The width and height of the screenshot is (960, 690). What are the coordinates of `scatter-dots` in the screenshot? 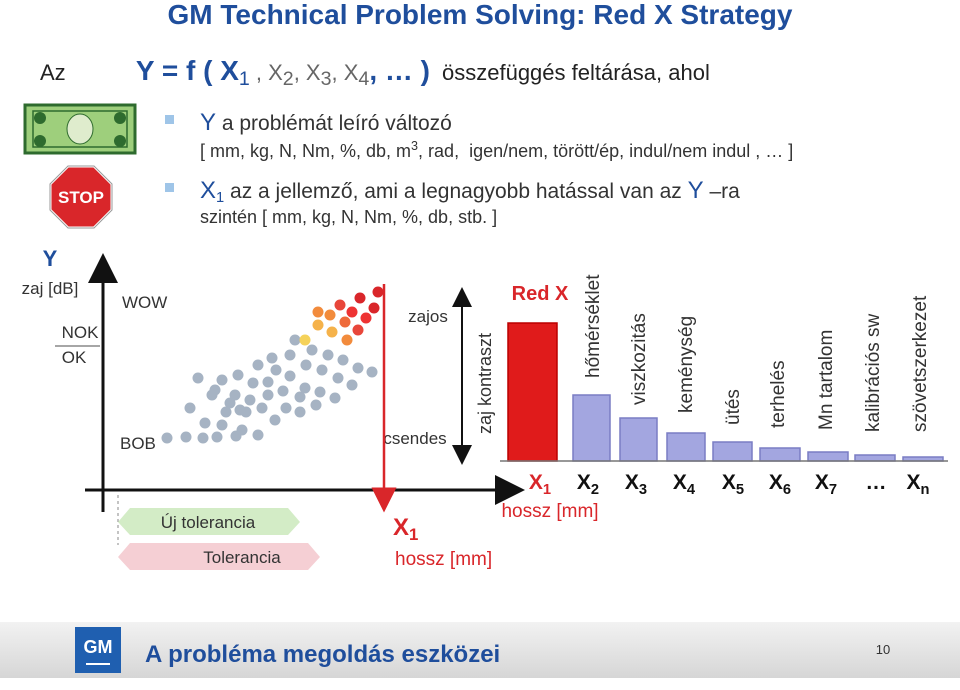 It's located at (272, 365).